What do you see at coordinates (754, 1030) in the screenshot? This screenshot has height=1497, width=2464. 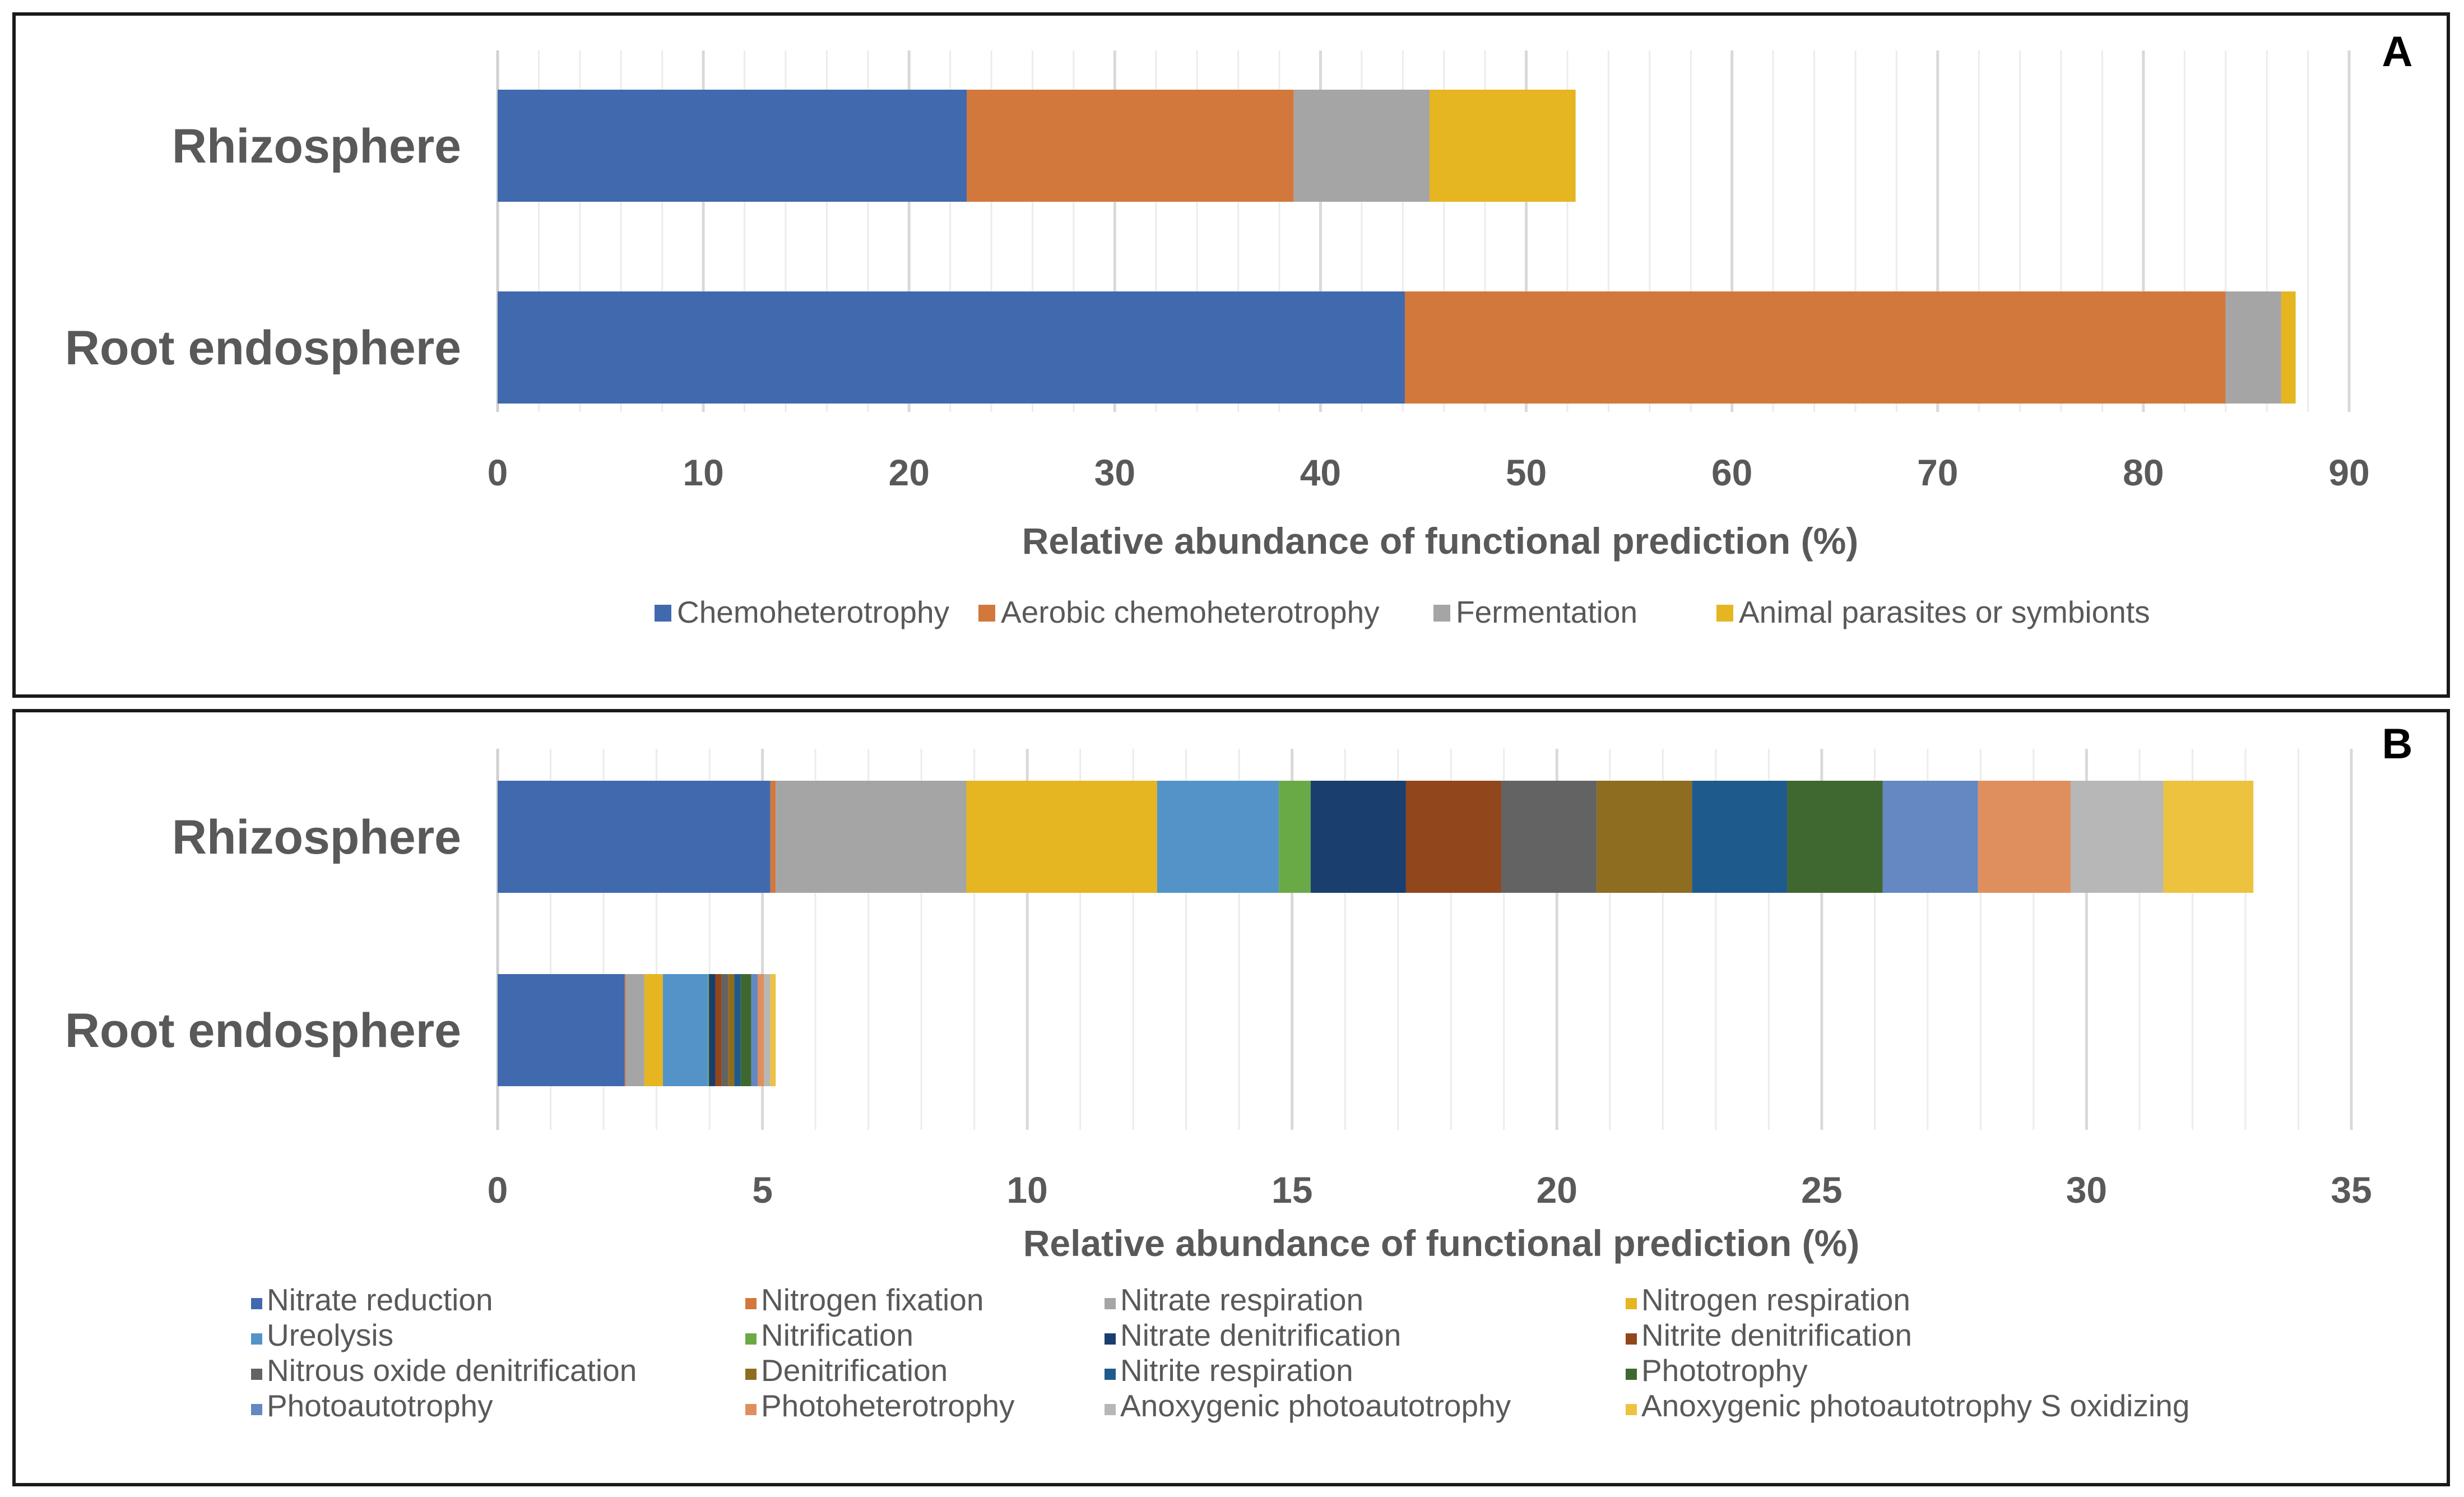 I see `bar-root-endosphere-photoautotrophy` at bounding box center [754, 1030].